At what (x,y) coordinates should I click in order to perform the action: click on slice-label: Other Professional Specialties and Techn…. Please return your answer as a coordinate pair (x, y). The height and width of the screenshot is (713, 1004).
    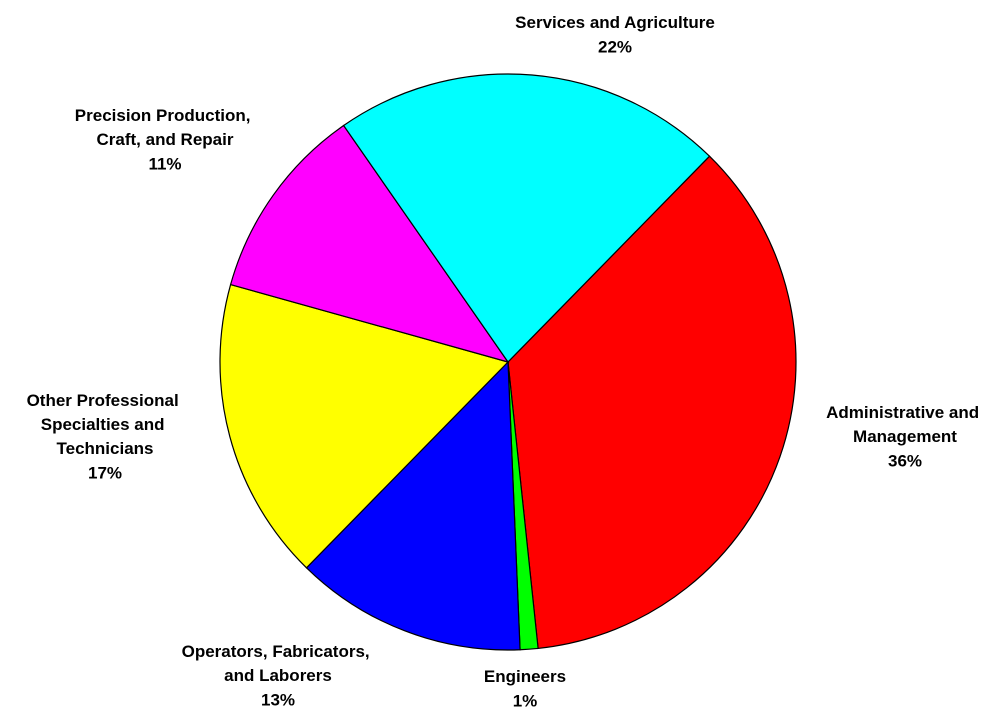
    Looking at the image, I should click on (105, 424).